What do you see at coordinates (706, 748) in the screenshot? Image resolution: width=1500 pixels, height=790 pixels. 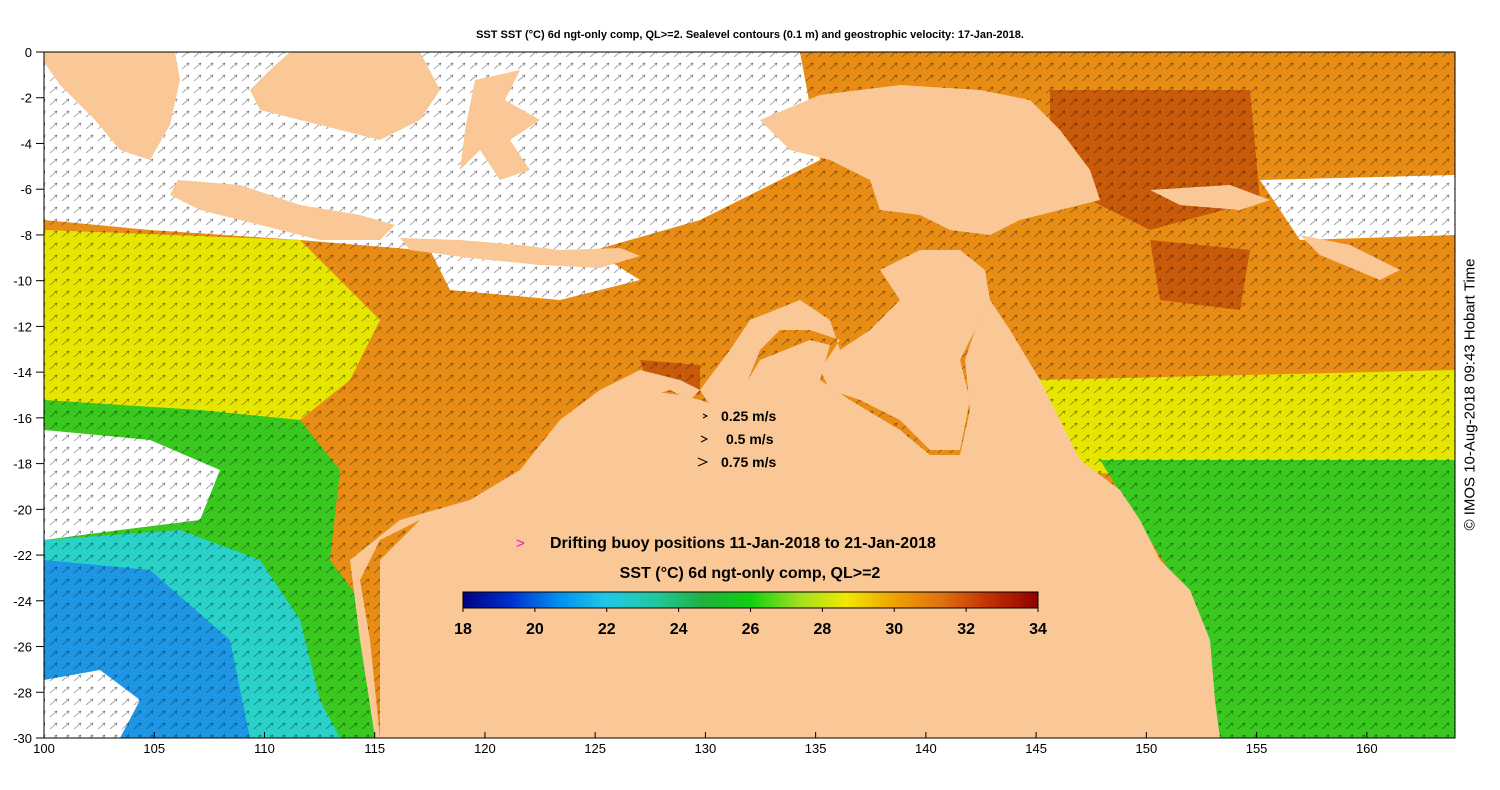 I see `x-tick-label: 130` at bounding box center [706, 748].